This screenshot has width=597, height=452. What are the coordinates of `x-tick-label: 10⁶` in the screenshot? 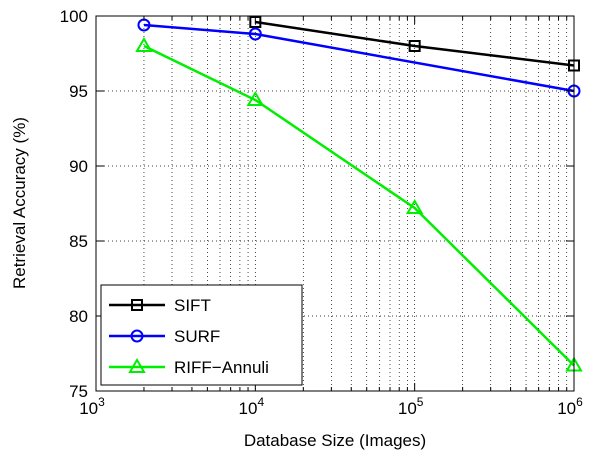 It's located at (570, 406).